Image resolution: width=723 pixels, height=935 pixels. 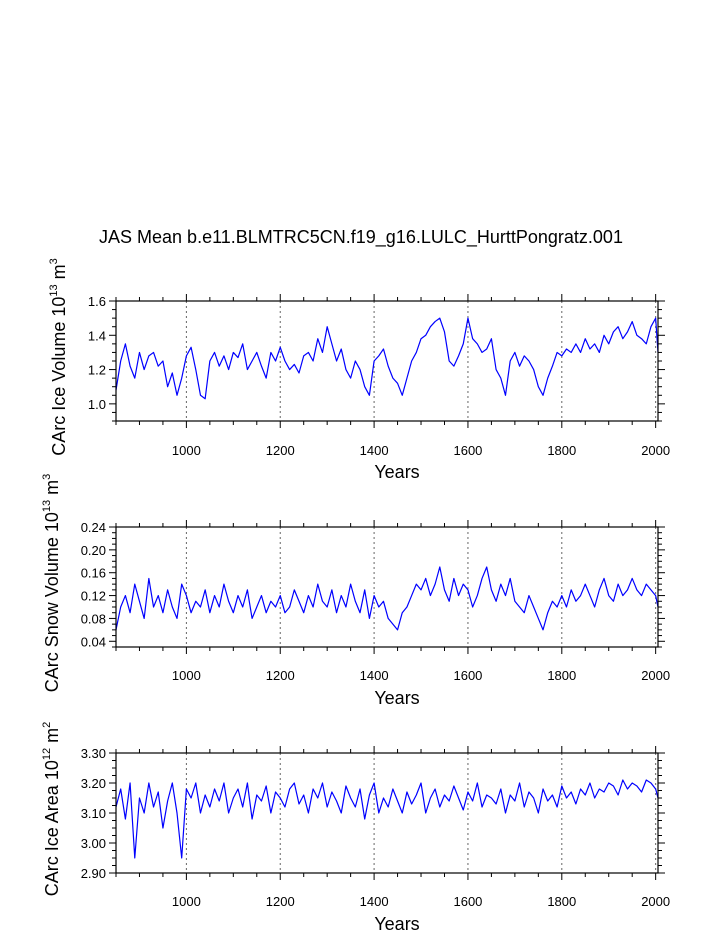 What do you see at coordinates (93, 618) in the screenshot?
I see `y-tick-label: 0.08` at bounding box center [93, 618].